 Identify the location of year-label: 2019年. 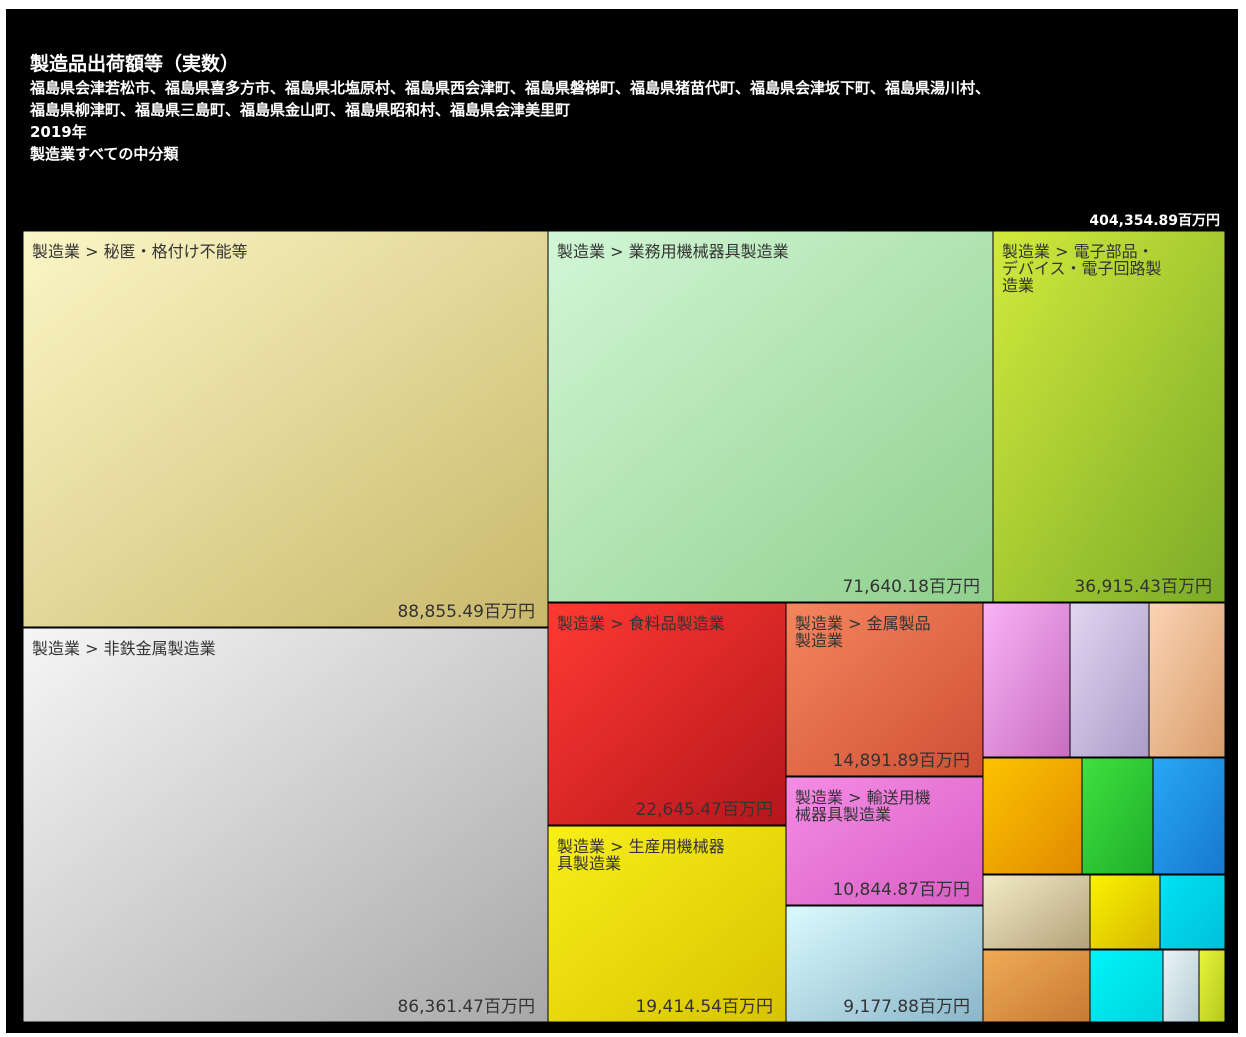
(58, 132).